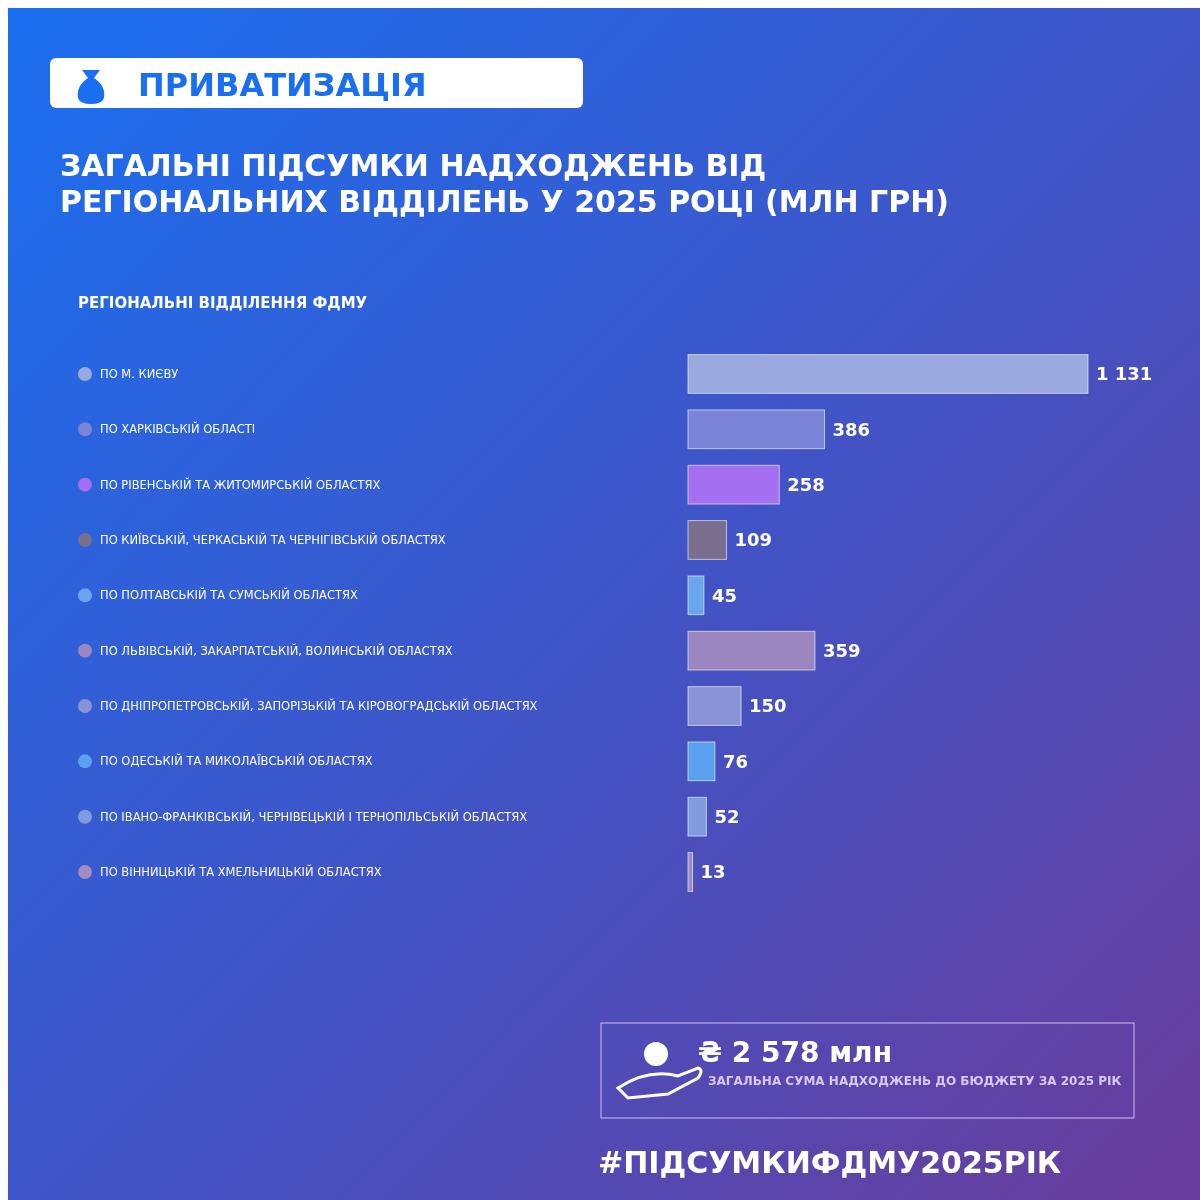  I want to click on y-tick-label: ПО КИЇВСЬКІЙ, ЧЕРКАСЬКІЙ ТА ЧЕРНІГІВСЬКІЙ ОБЛАСТЯХ, so click(273, 540).